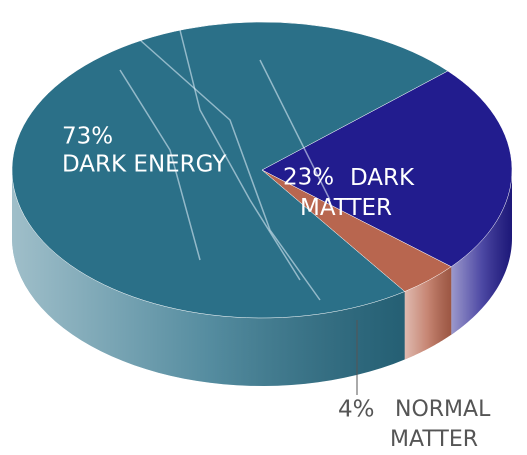 This screenshot has height=455, width=527. Describe the element at coordinates (382, 178) in the screenshot. I see `category-word: DARK` at that location.